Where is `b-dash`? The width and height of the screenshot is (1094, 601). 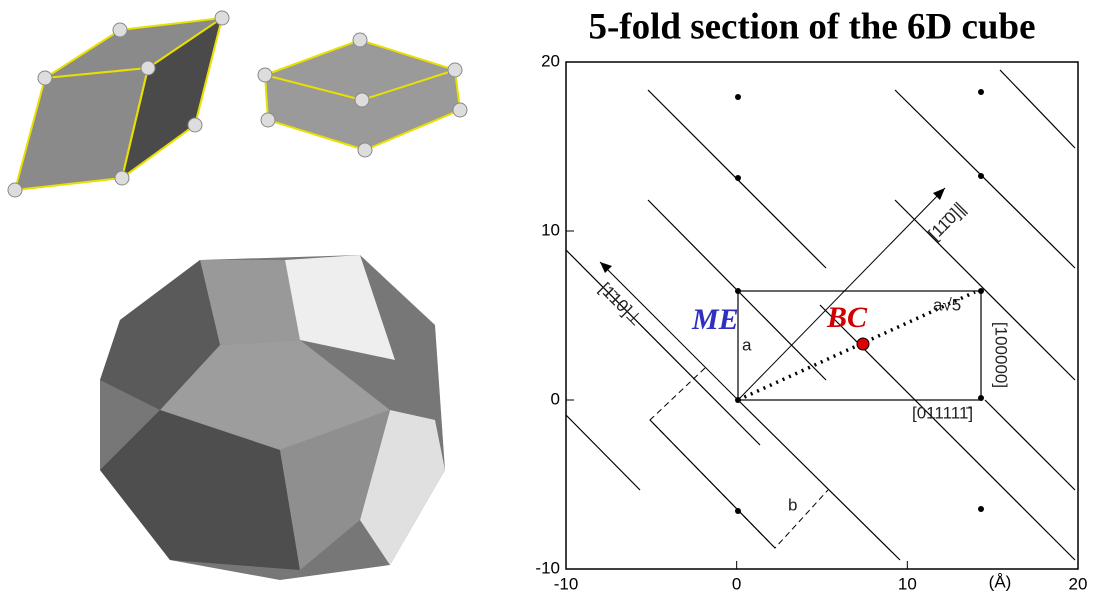
b-dash is located at coordinates (739, 458).